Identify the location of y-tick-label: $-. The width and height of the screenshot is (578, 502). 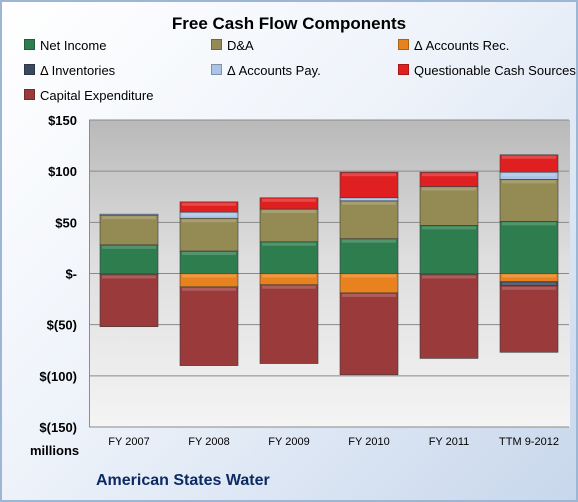
(71, 274).